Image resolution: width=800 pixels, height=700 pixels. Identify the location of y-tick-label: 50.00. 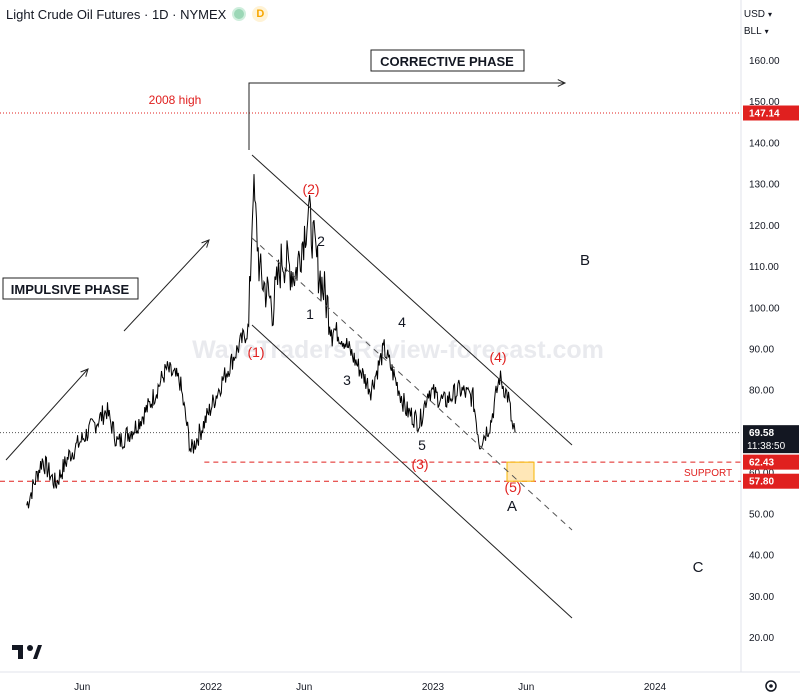
(761, 514).